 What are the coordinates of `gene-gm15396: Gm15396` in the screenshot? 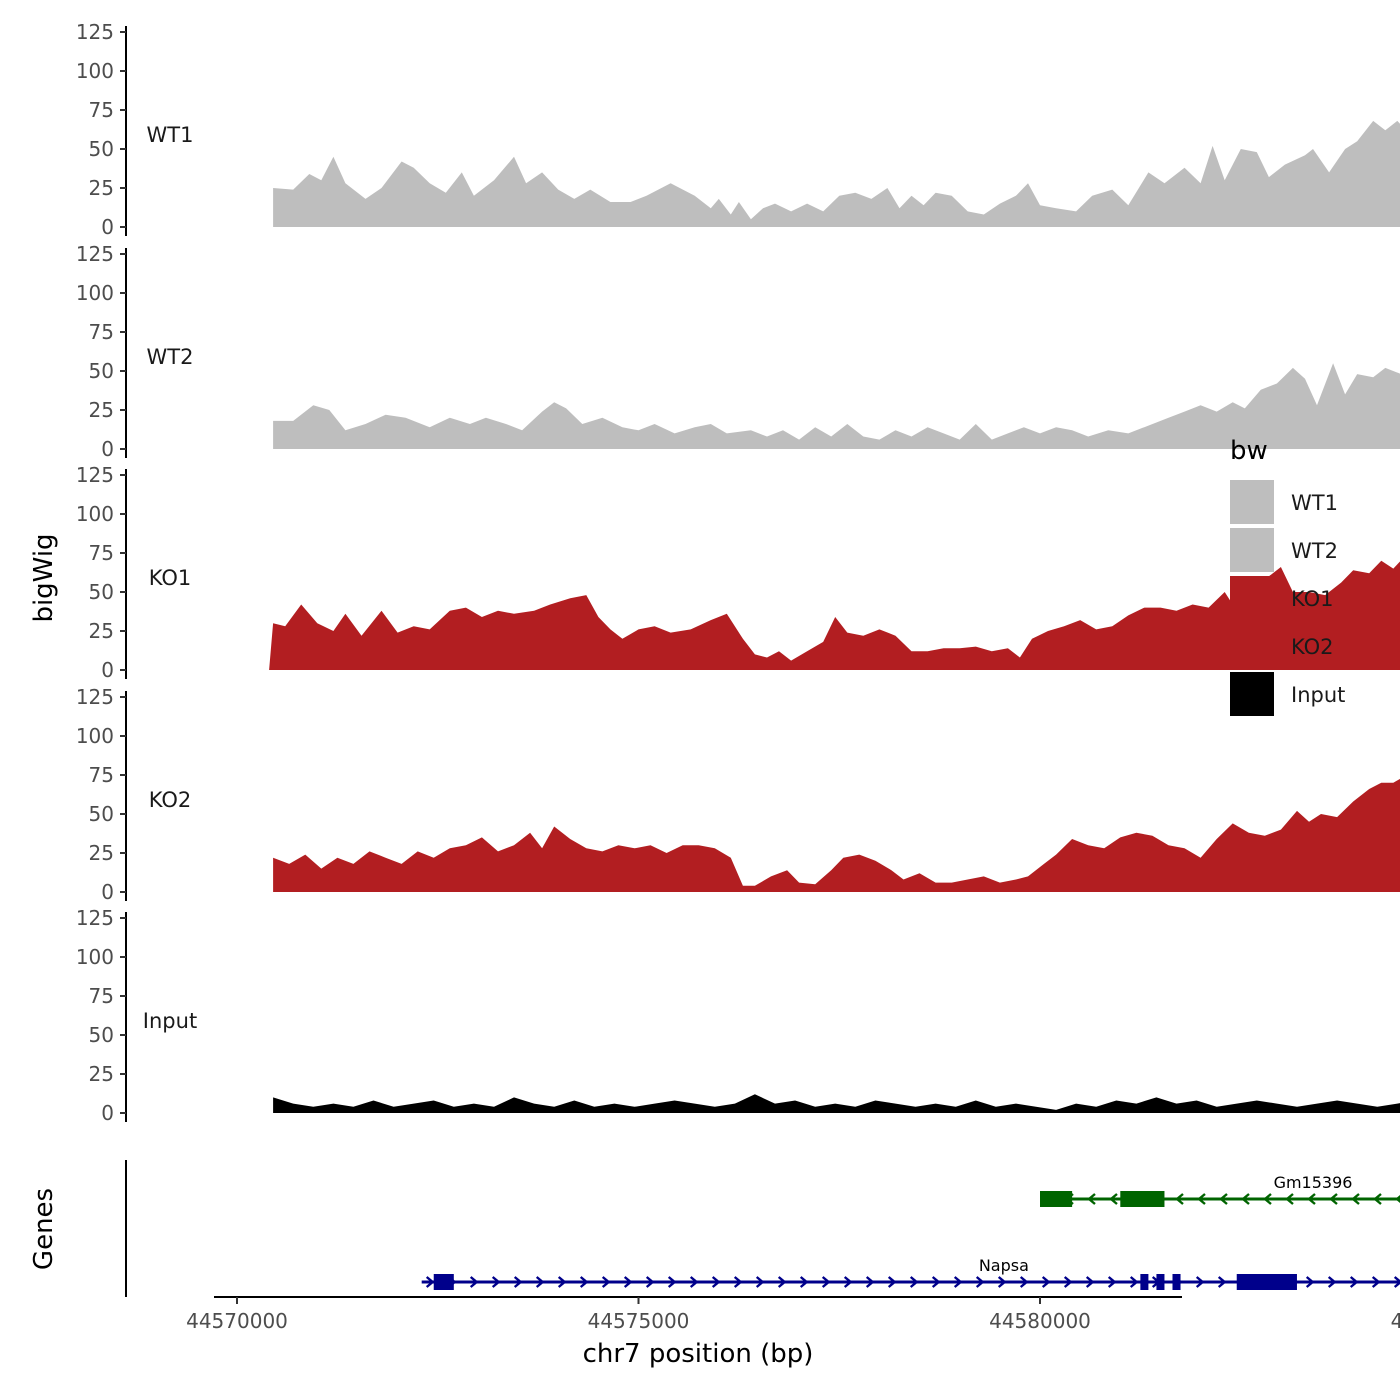 It's located at (1220, 1190).